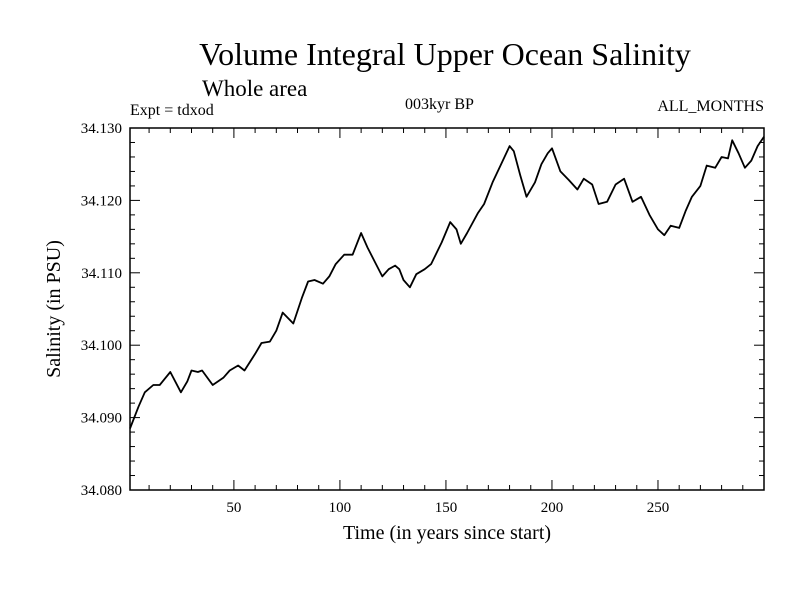  I want to click on y-tick-label: 34.080, so click(101, 491).